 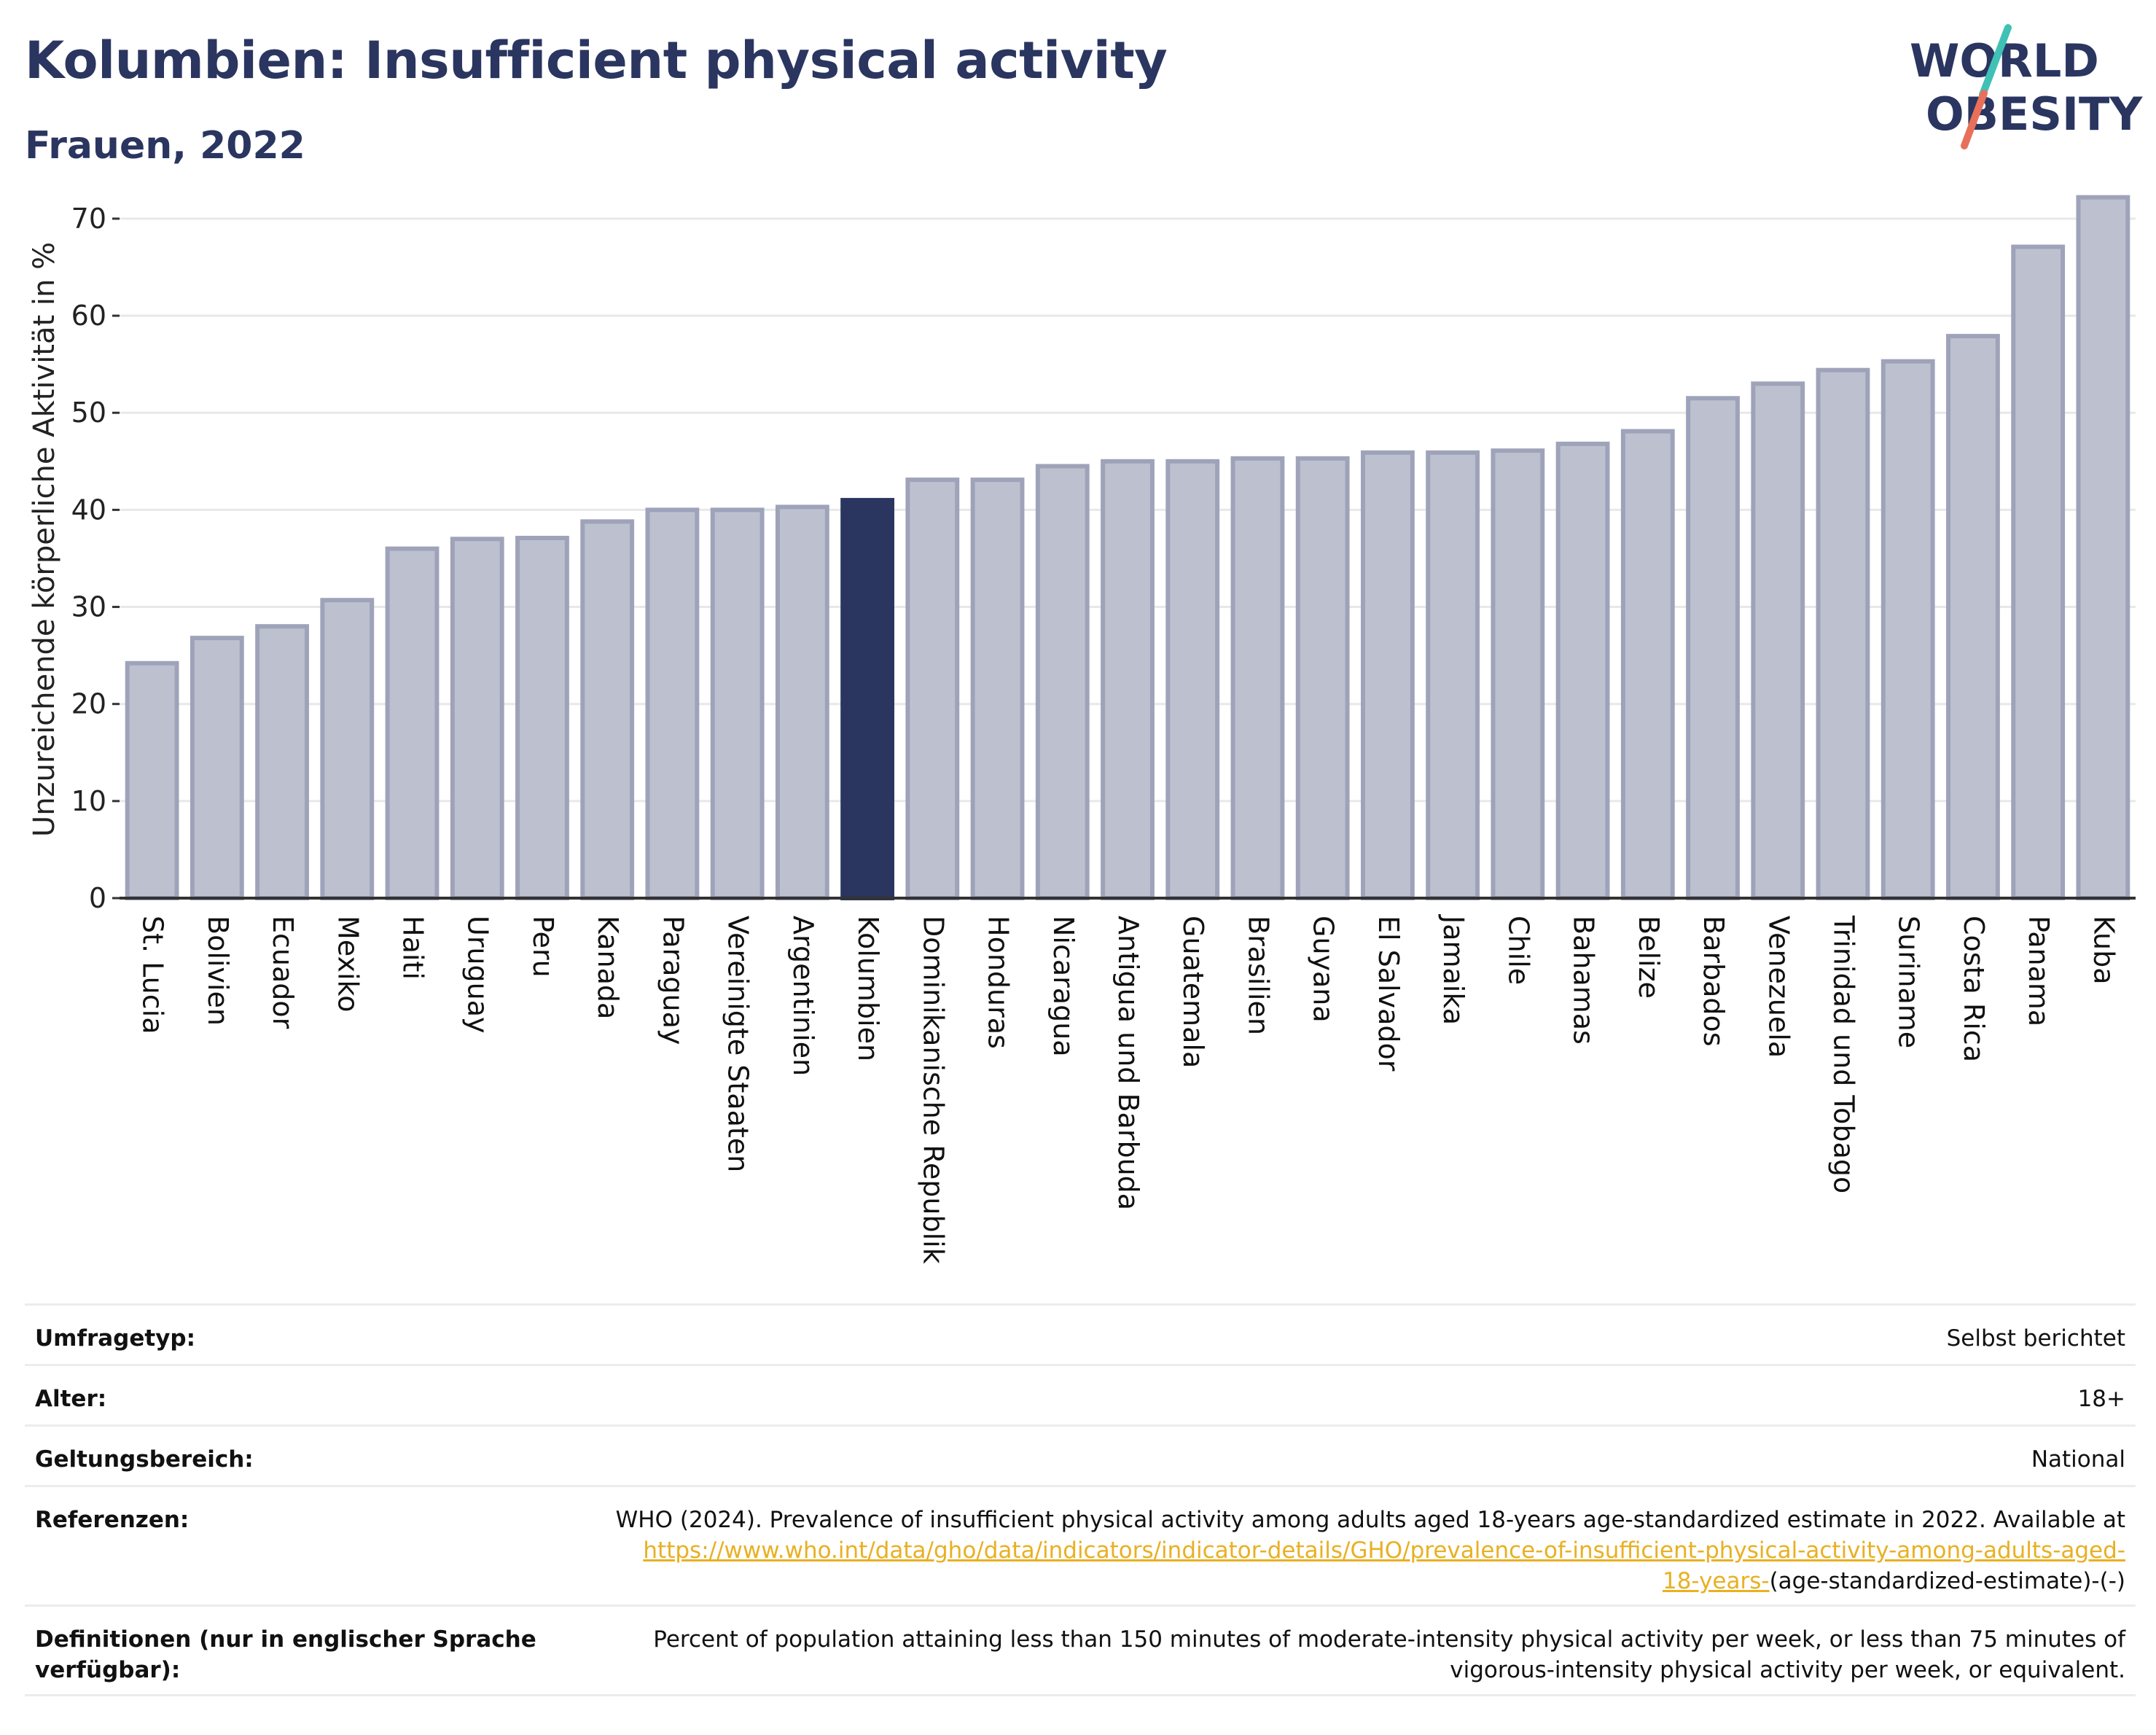 What do you see at coordinates (88, 607) in the screenshot?
I see `y-tick-label: 30` at bounding box center [88, 607].